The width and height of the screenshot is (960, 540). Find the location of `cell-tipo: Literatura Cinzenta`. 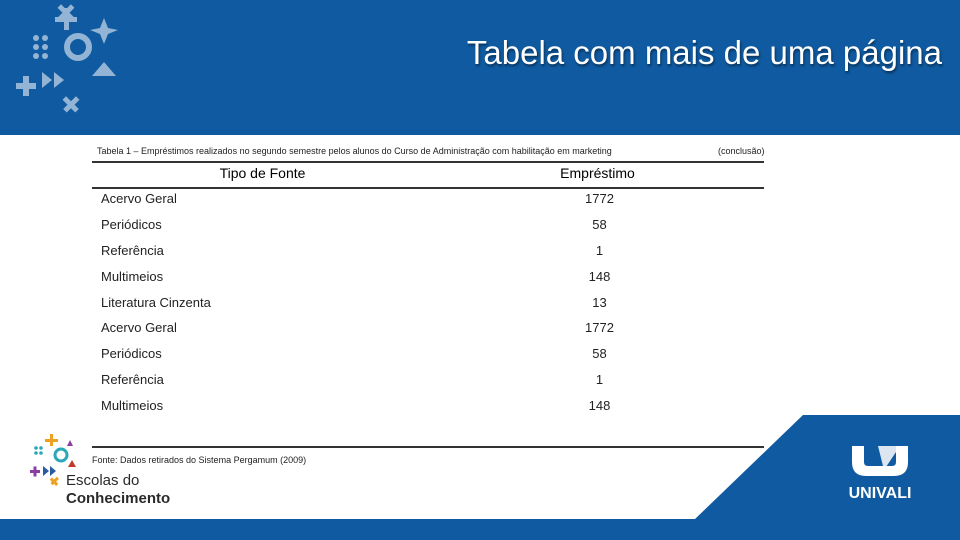

cell-tipo: Literatura Cinzenta is located at coordinates (156, 302).